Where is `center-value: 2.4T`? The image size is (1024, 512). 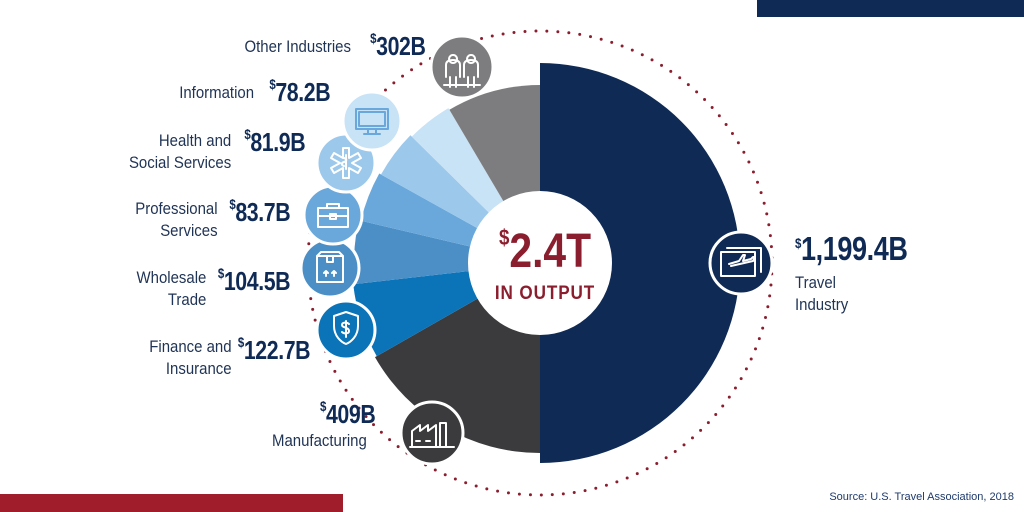
center-value: 2.4T is located at coordinates (550, 251).